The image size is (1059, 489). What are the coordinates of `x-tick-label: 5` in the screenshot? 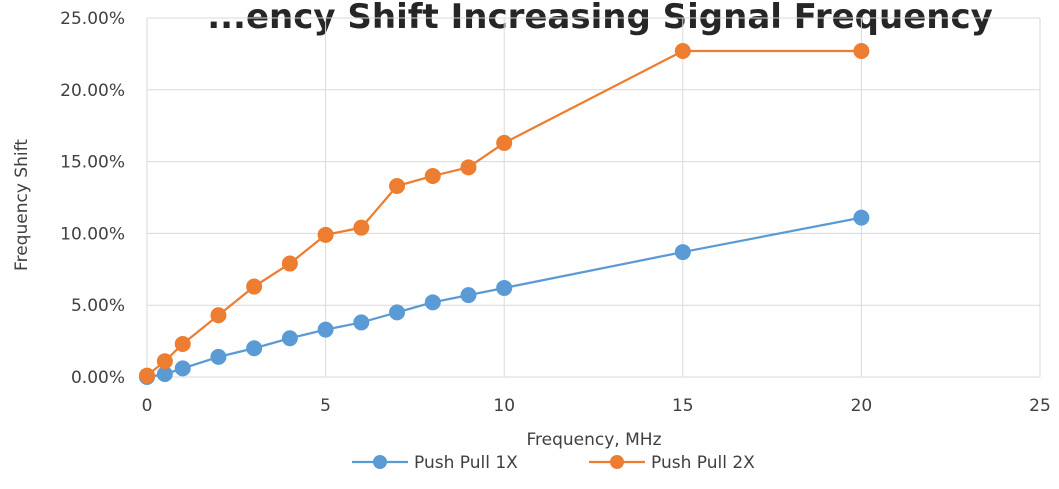 It's located at (325, 406).